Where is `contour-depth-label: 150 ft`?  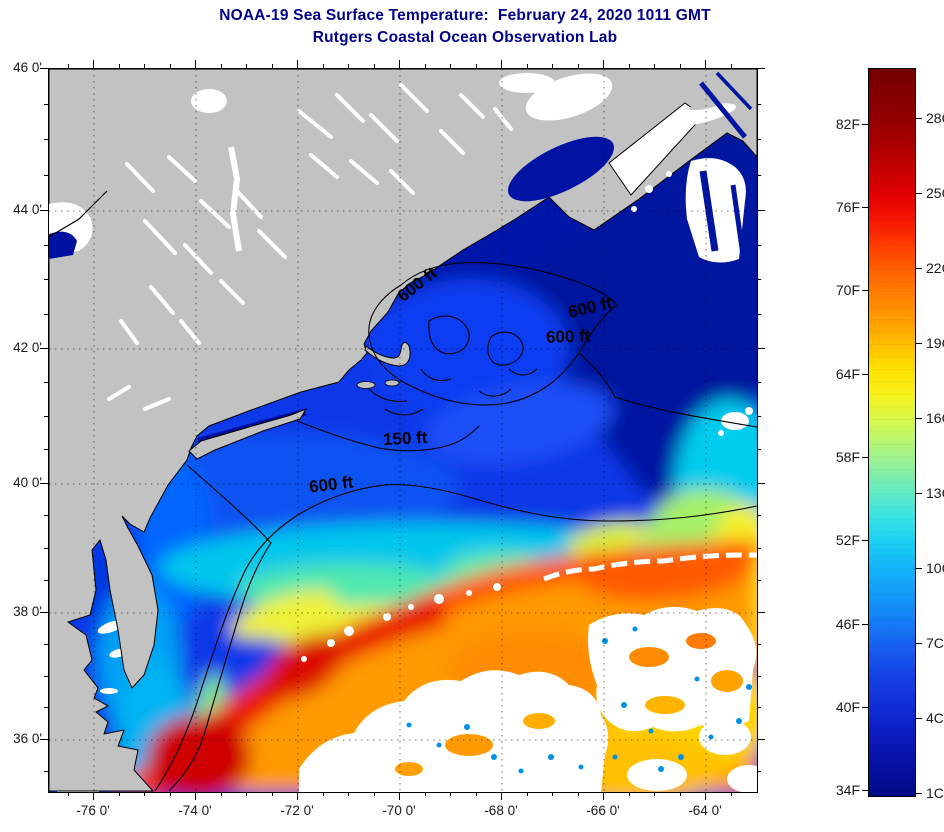
contour-depth-label: 150 ft is located at coordinates (405, 438).